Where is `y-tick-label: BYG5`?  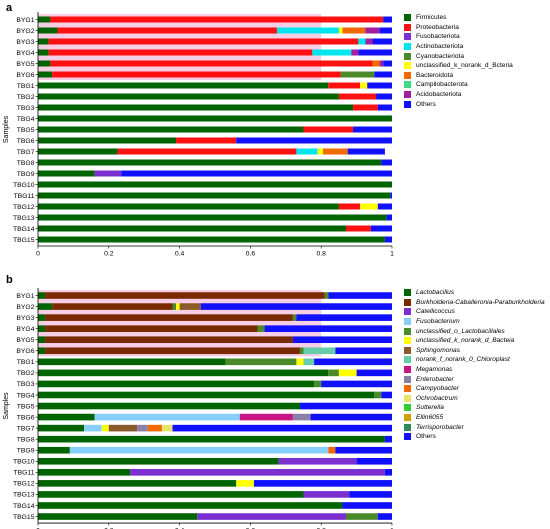
y-tick-label: BYG5 is located at coordinates (25, 340).